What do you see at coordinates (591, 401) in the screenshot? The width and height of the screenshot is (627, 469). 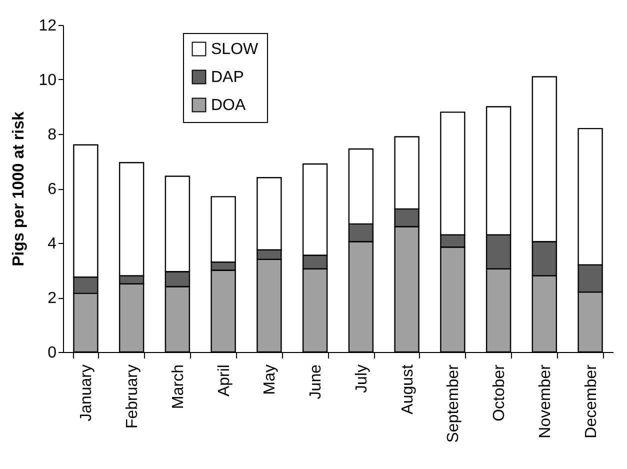 I see `x-tick-label: December` at bounding box center [591, 401].